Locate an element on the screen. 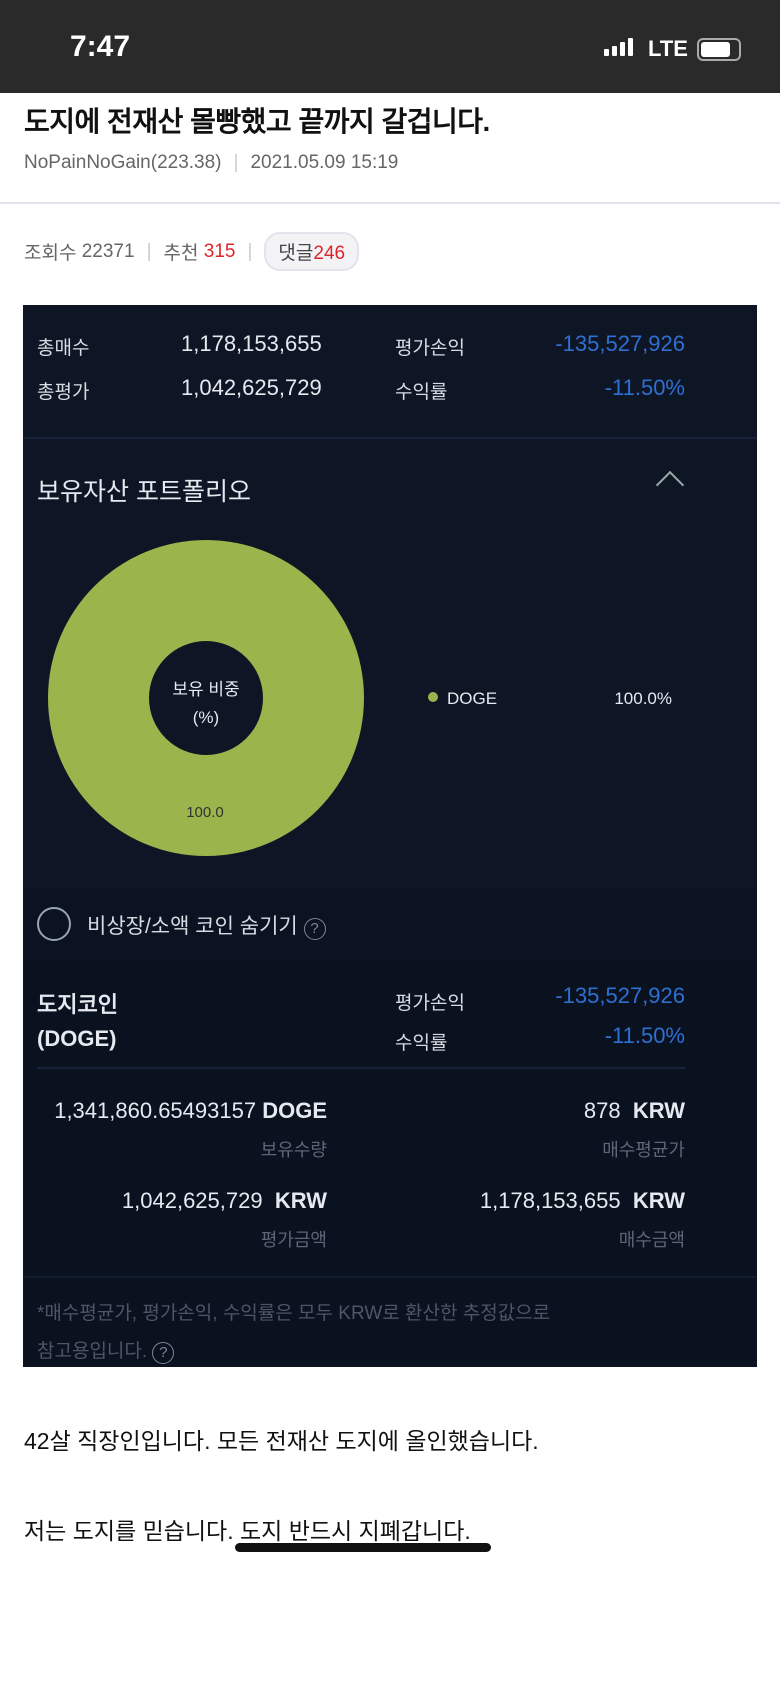 The height and width of the screenshot is (1688, 780). legend-dot is located at coordinates (433, 697).